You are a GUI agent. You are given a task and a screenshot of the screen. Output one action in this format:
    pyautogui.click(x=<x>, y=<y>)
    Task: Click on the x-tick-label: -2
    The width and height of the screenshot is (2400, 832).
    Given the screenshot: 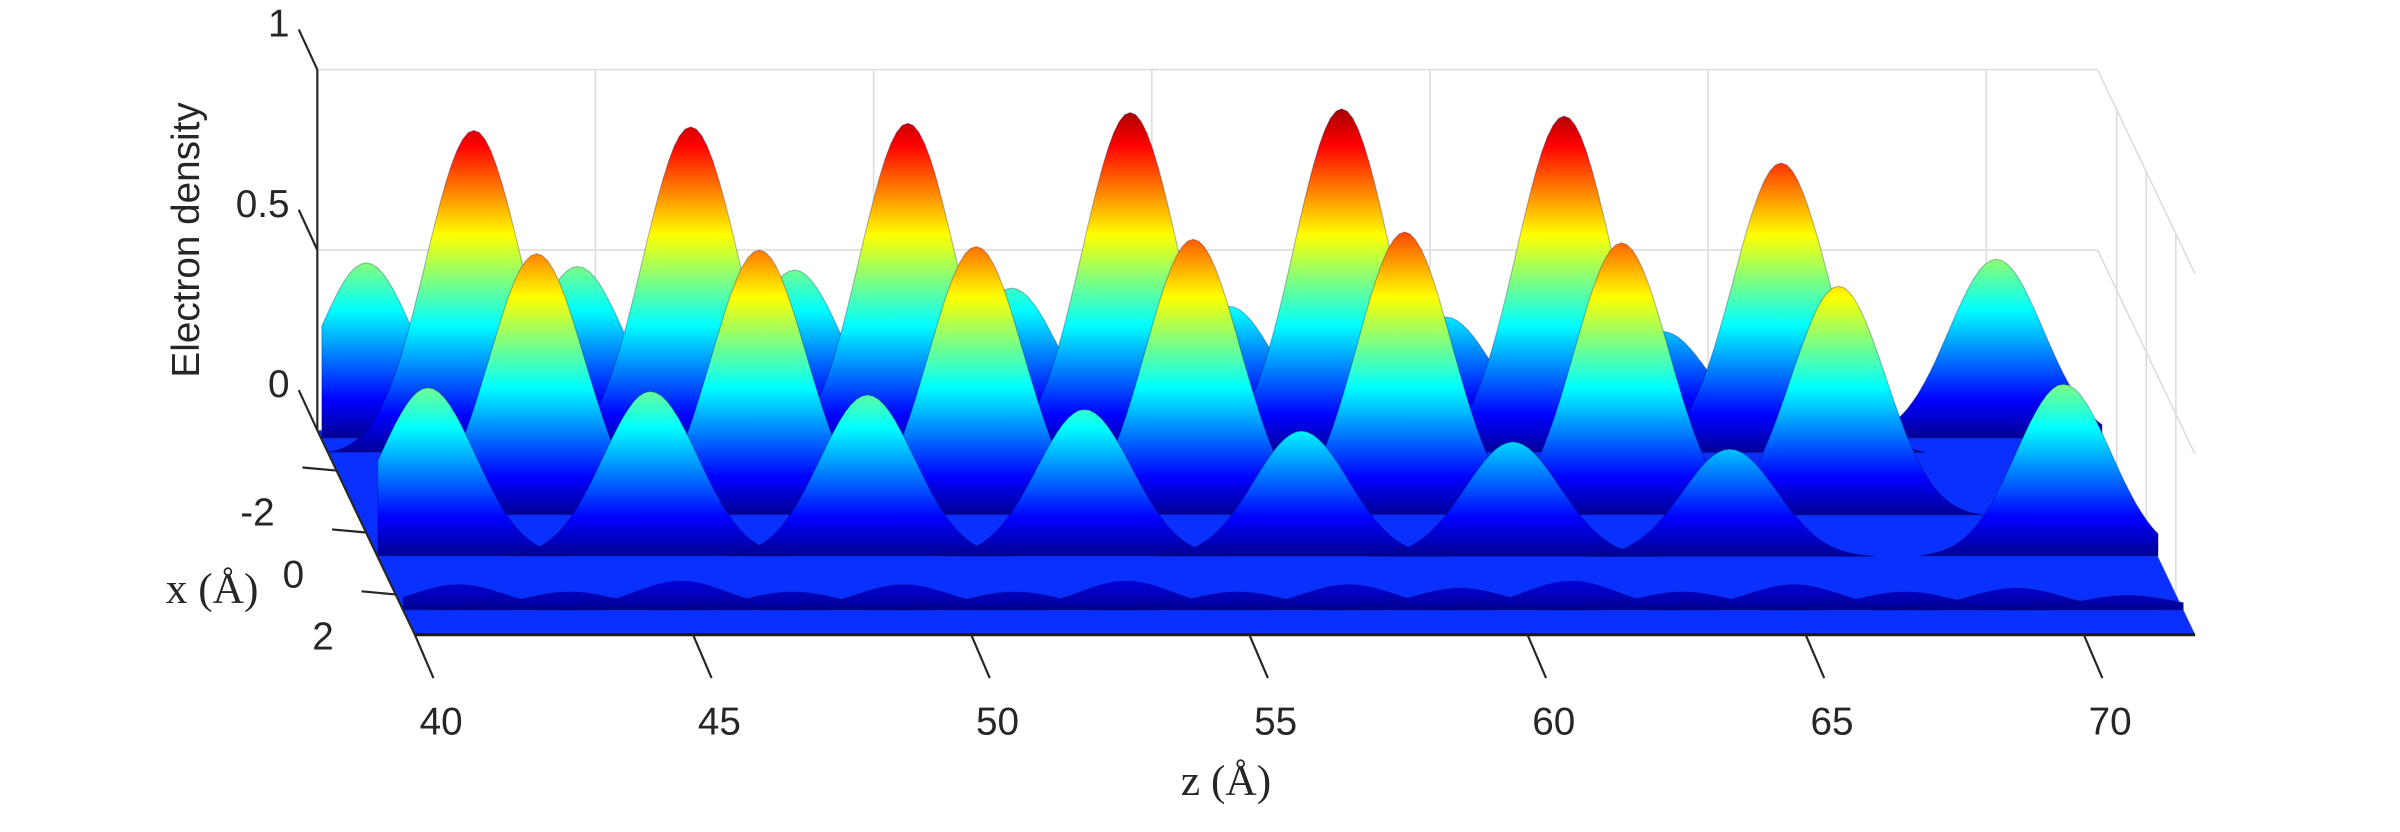 What is the action you would take?
    pyautogui.click(x=257, y=513)
    